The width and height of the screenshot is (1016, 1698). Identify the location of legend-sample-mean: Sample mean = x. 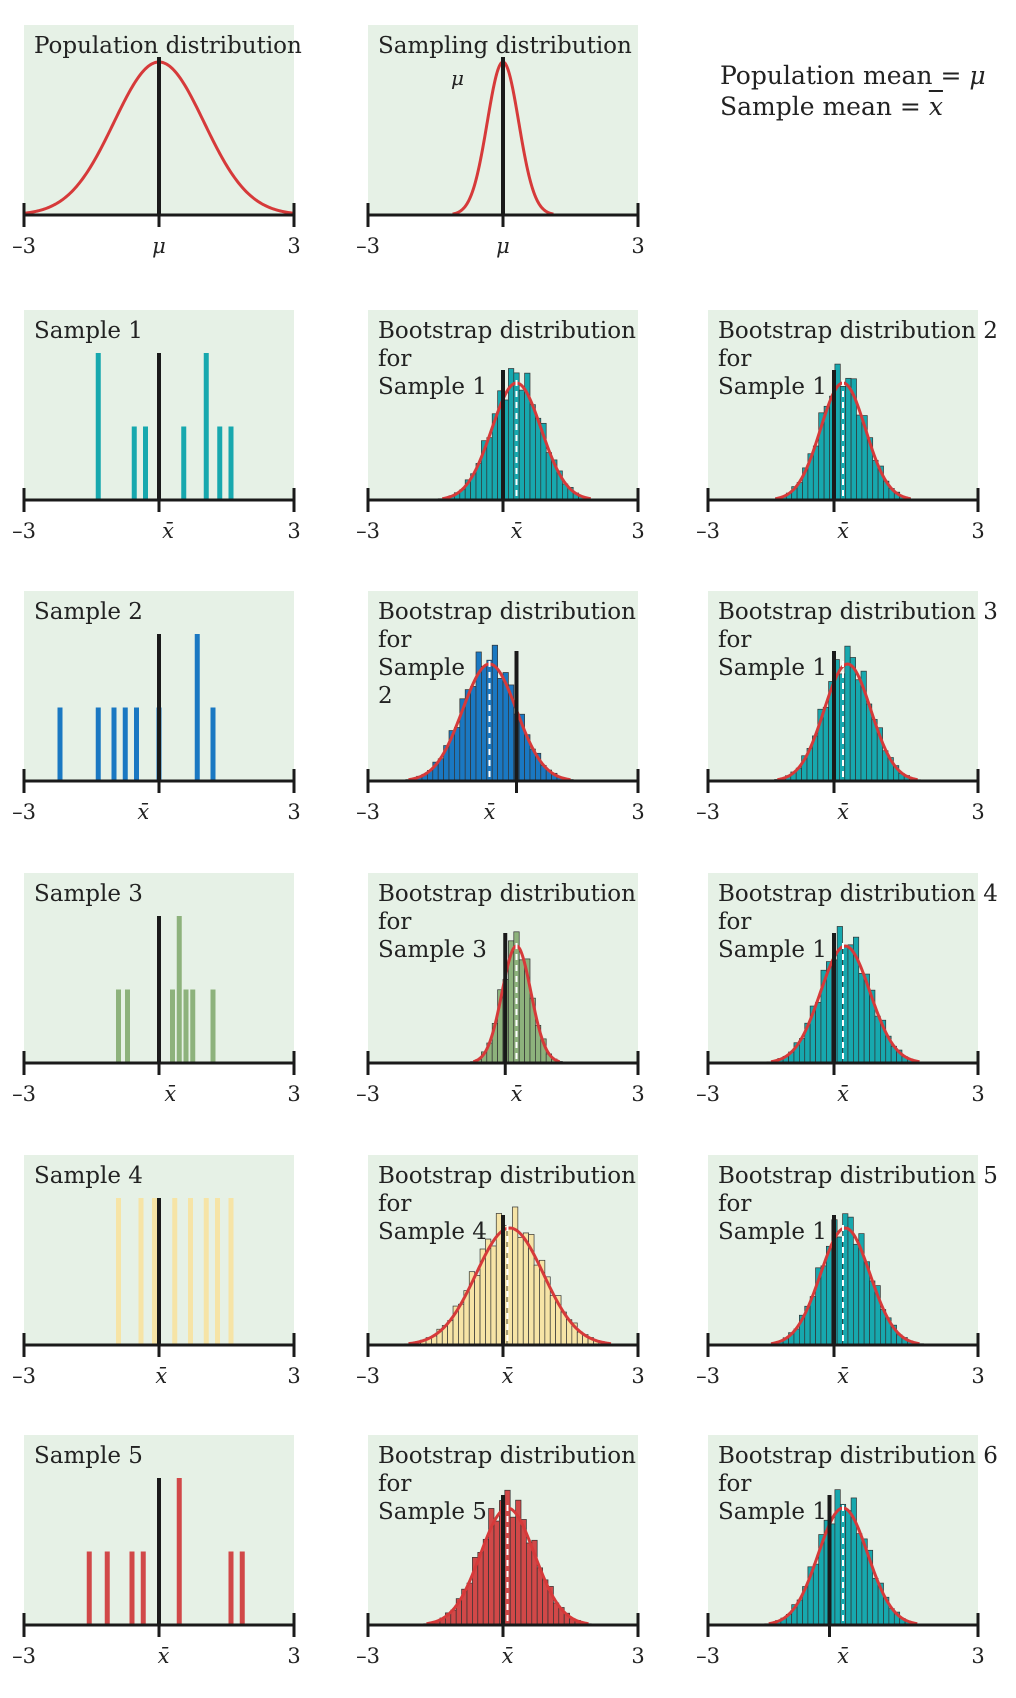
(831, 106).